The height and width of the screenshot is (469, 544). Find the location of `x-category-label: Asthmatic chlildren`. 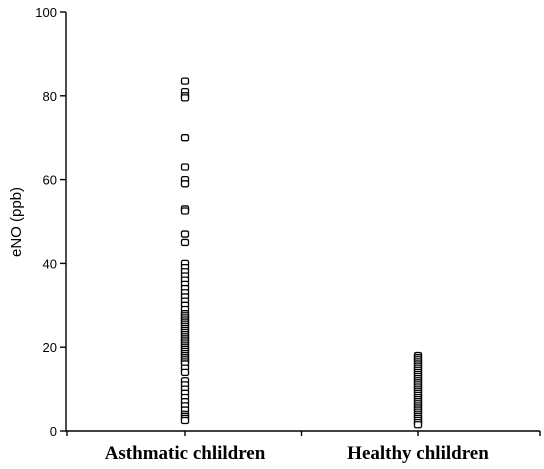

x-category-label: Asthmatic chlildren is located at coordinates (185, 453).